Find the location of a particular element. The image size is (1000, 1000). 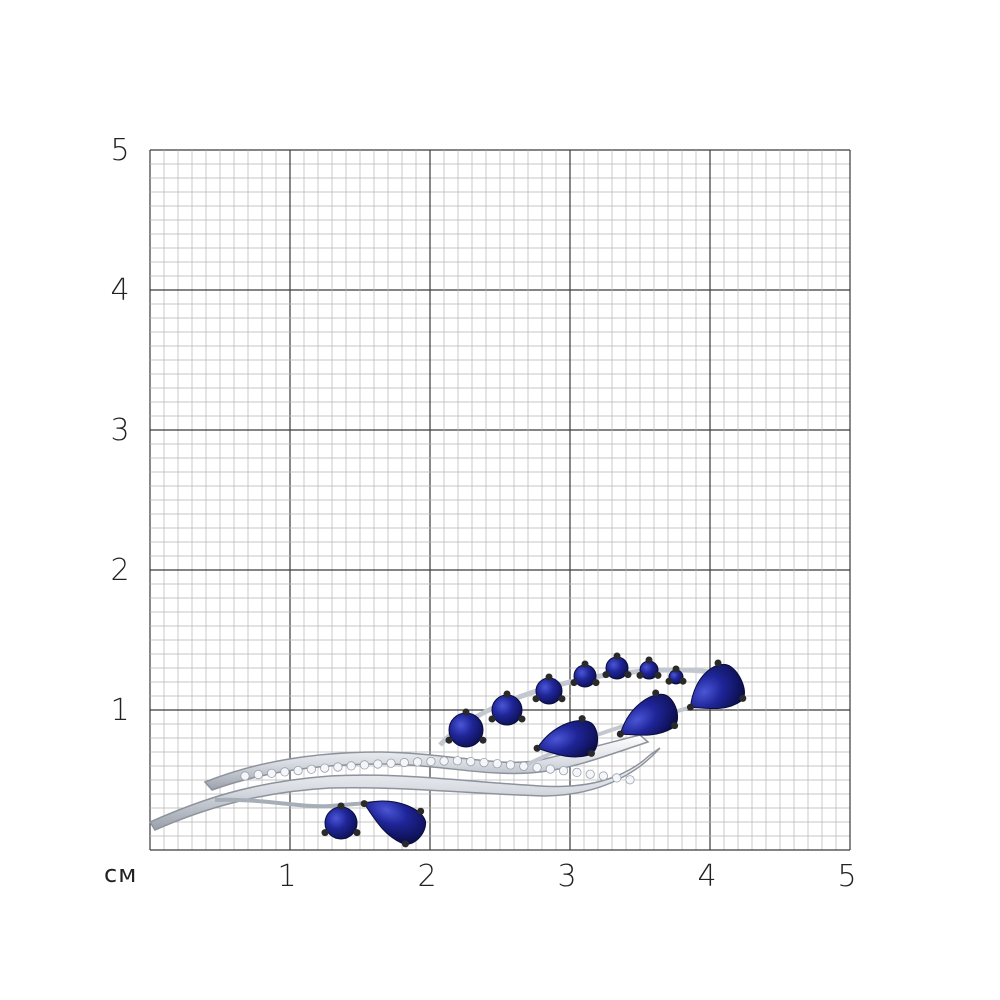

x-axis-label-2: 2 is located at coordinates (427, 876).